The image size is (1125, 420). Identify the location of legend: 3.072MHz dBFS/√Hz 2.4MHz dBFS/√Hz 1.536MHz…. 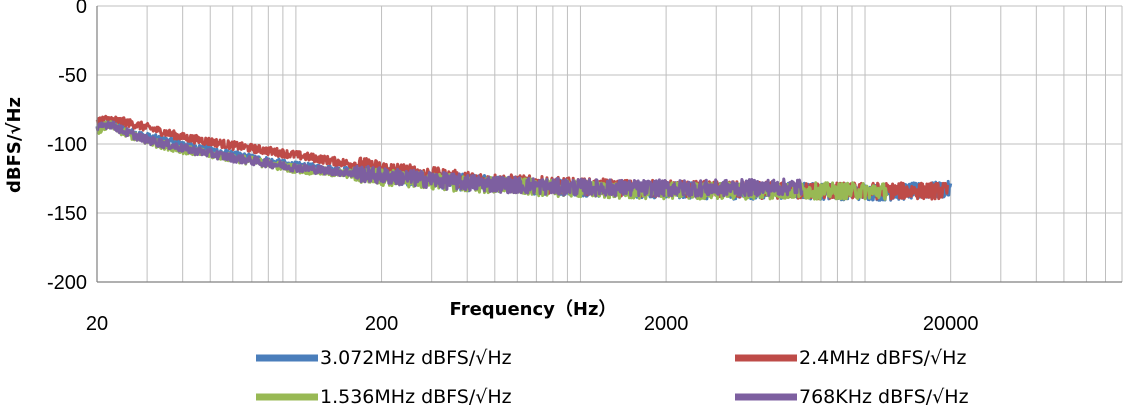
(612, 377).